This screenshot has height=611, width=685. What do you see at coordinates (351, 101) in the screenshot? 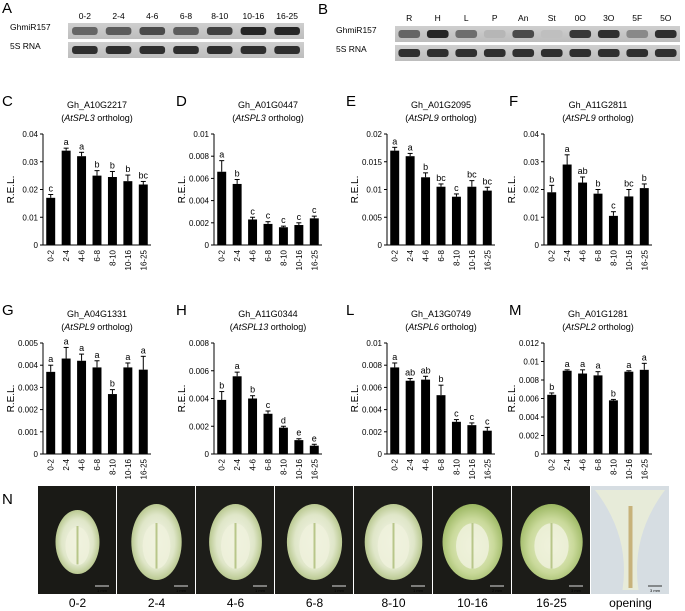
I see `chart-panel-letter: E` at bounding box center [351, 101].